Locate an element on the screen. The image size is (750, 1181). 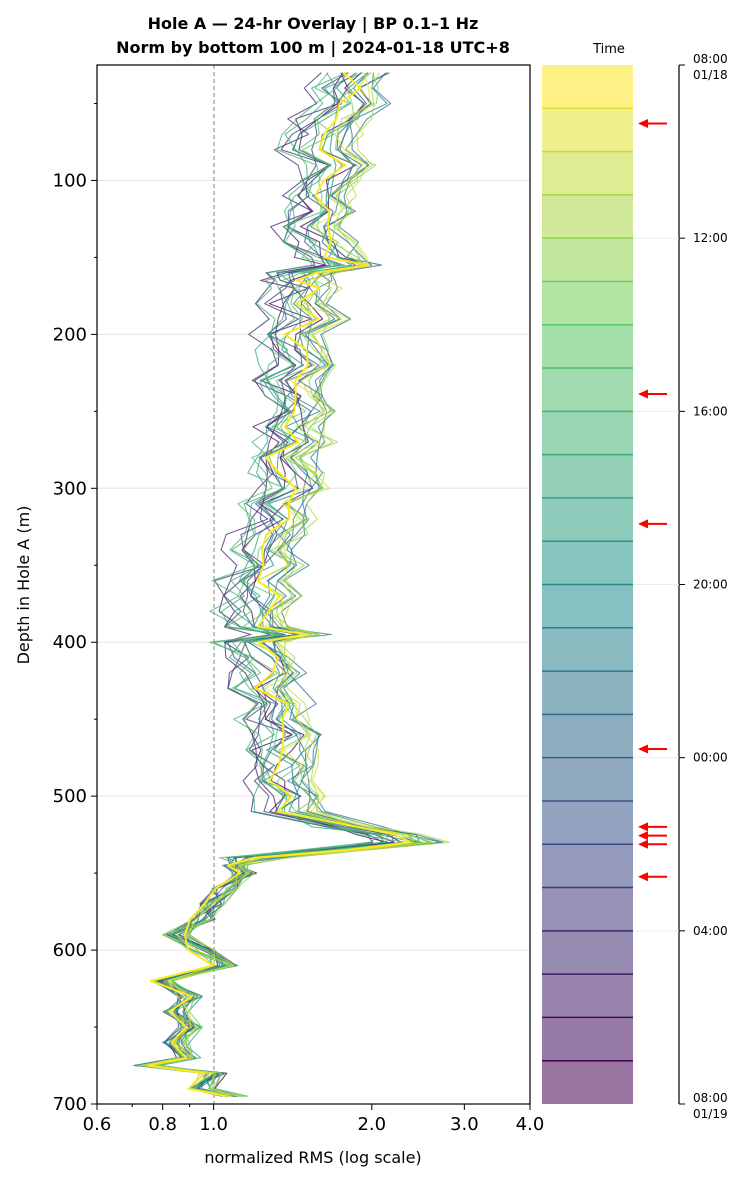
x-tick-label: 4.0 is located at coordinates (530, 1124).